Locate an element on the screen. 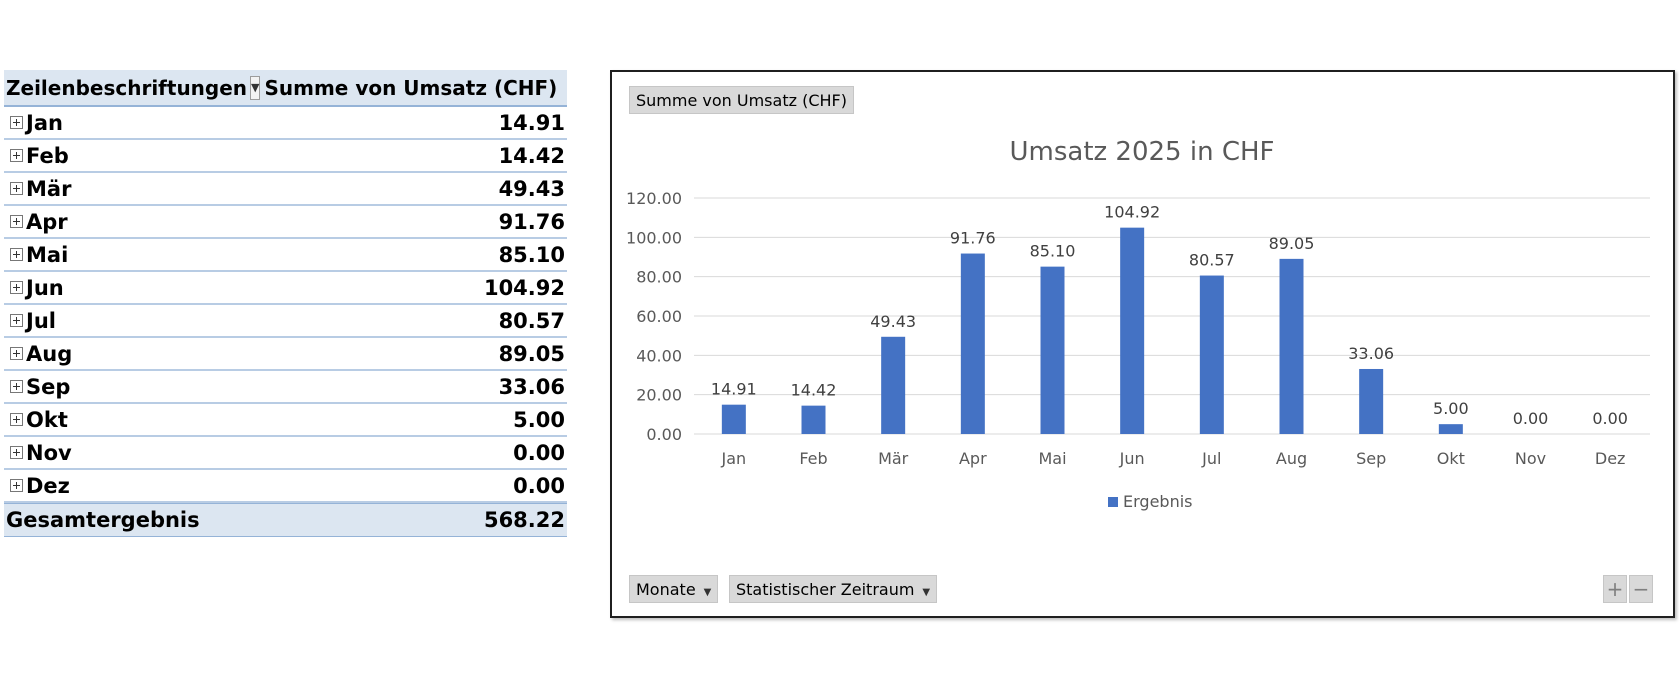  expand-field-button: + is located at coordinates (1615, 589).